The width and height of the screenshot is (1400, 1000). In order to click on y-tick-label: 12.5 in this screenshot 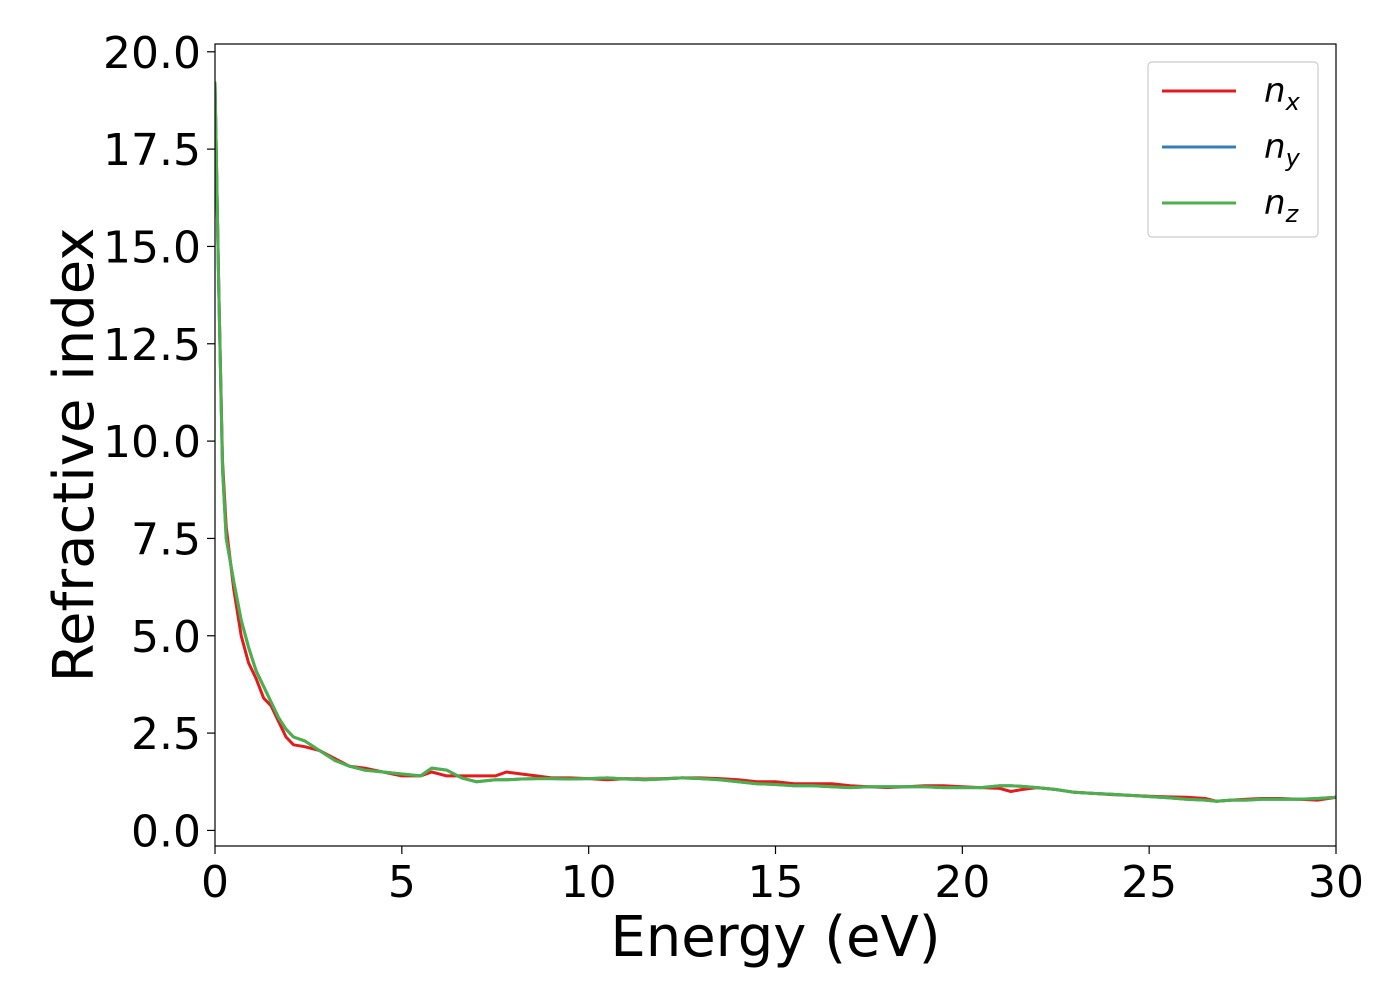, I will do `click(152, 345)`.